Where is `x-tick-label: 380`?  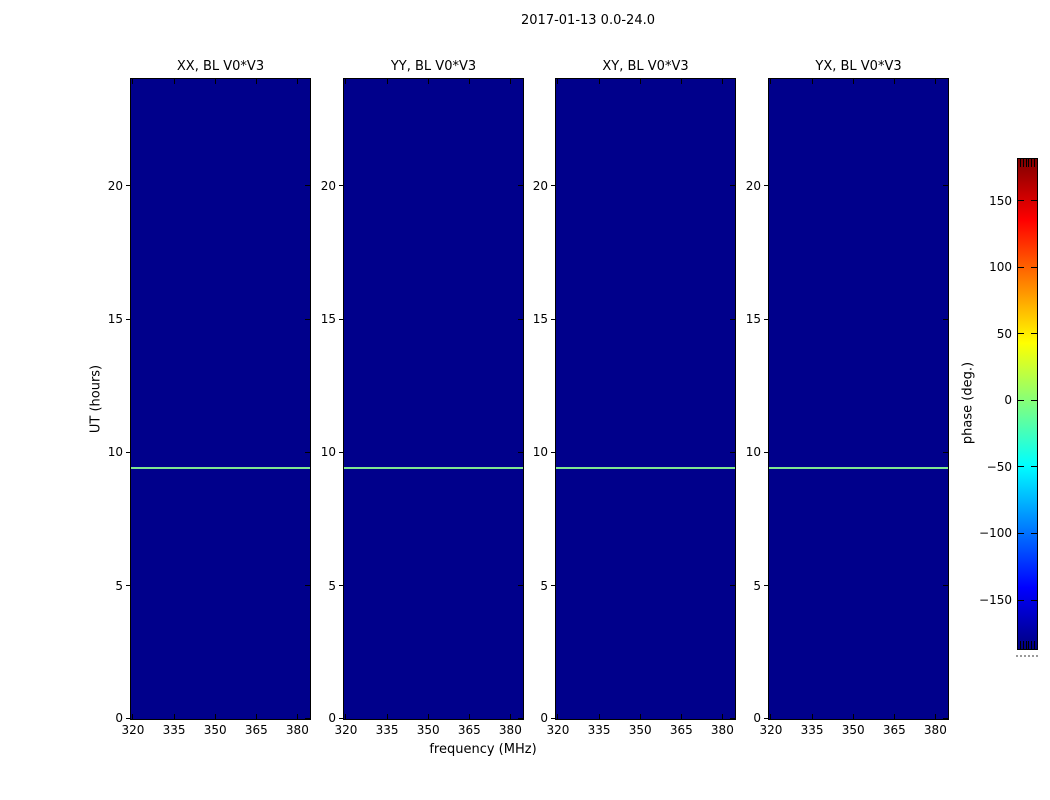
x-tick-label: 380 is located at coordinates (297, 730).